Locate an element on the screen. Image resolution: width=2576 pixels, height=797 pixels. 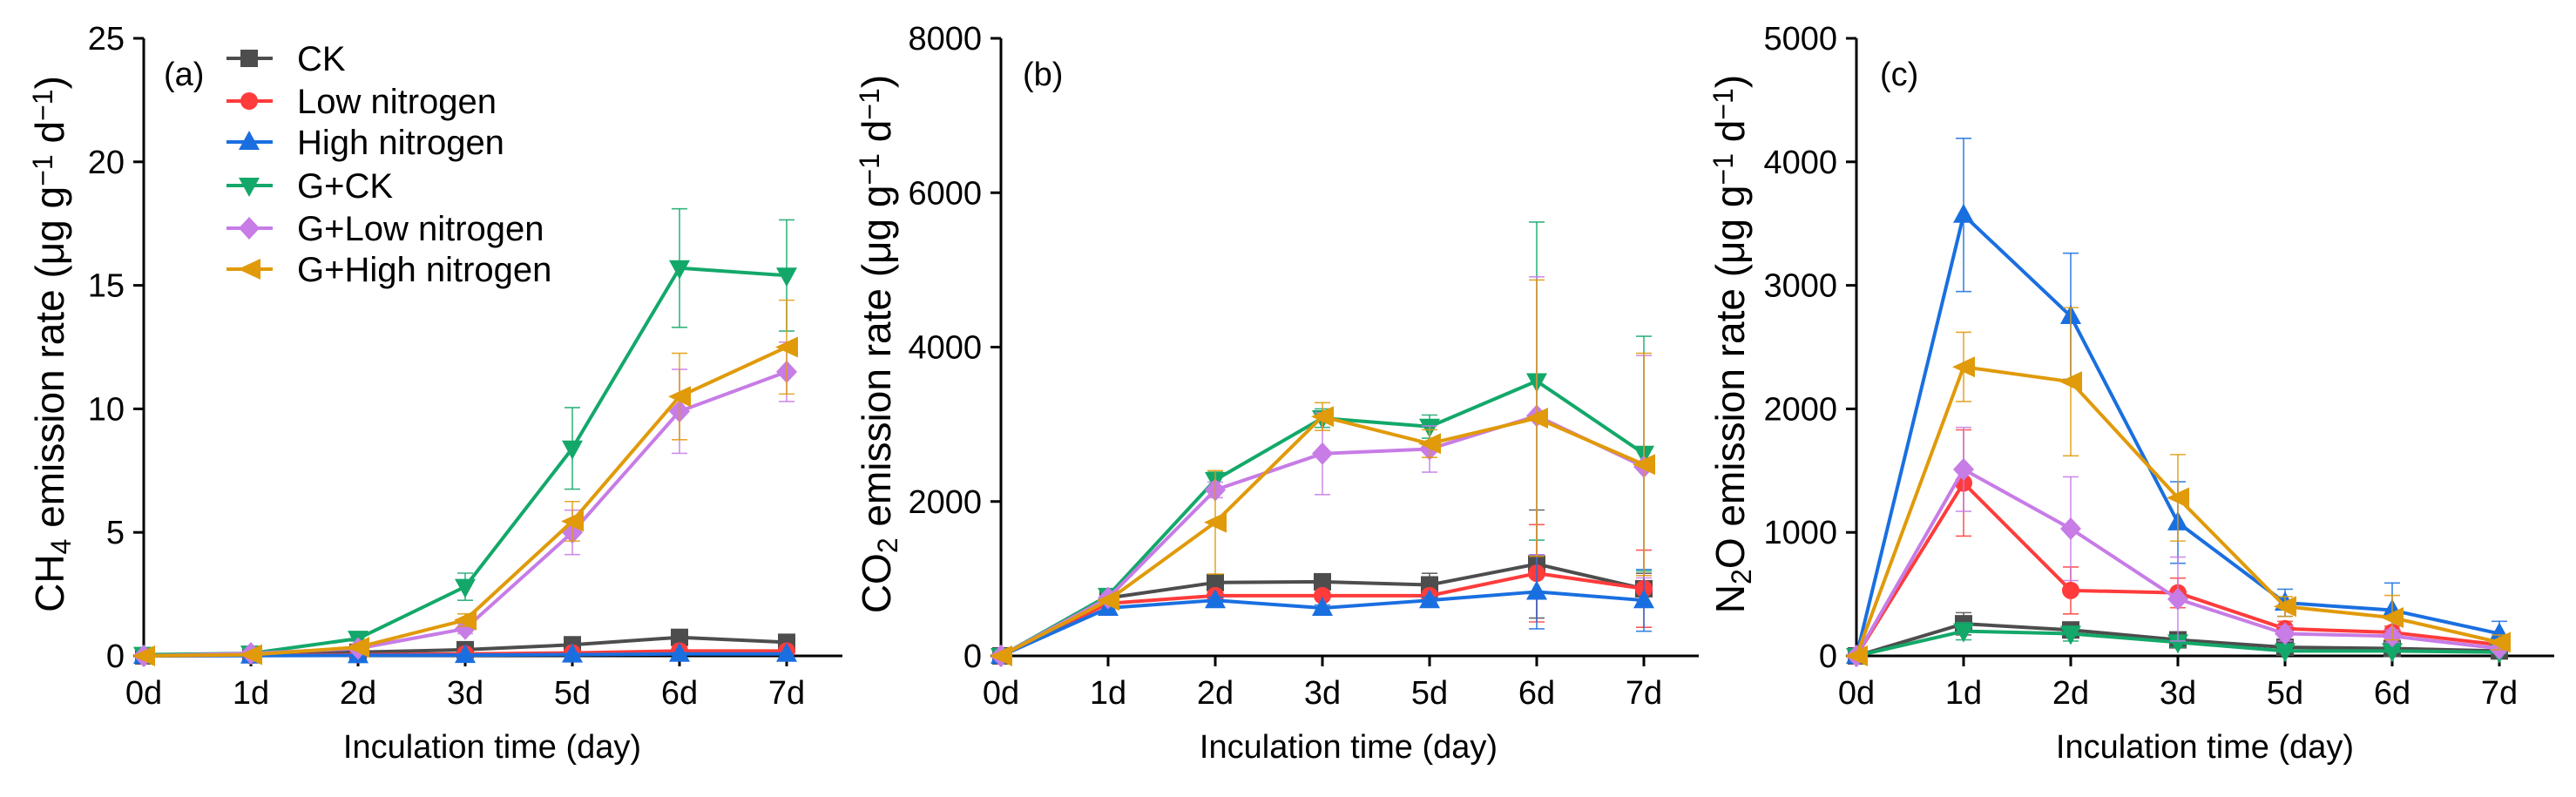
panel-label: (b) is located at coordinates (1043, 75).